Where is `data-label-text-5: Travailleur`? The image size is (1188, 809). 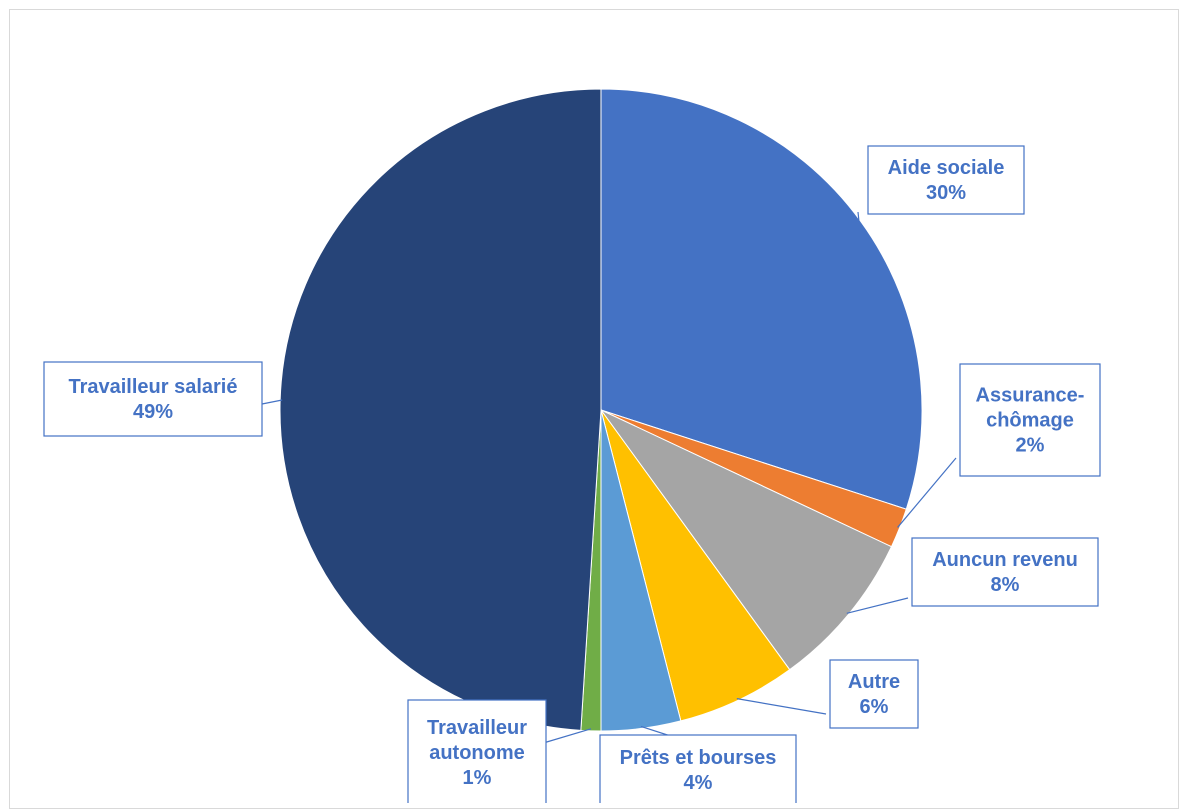 data-label-text-5: Travailleur is located at coordinates (477, 728).